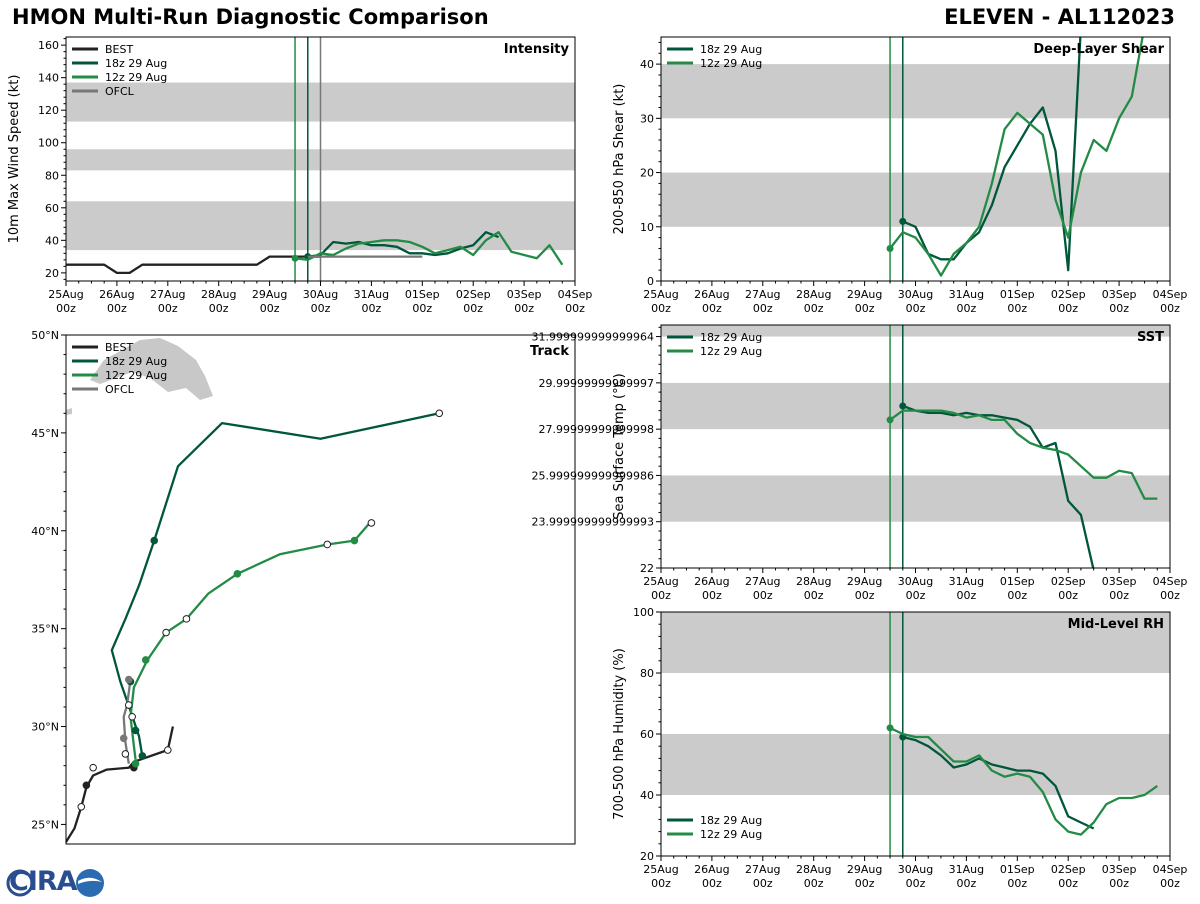 The image size is (1200, 904). Describe the element at coordinates (1098, 49) in the screenshot. I see `panel-title: Deep-Layer Shear` at that location.